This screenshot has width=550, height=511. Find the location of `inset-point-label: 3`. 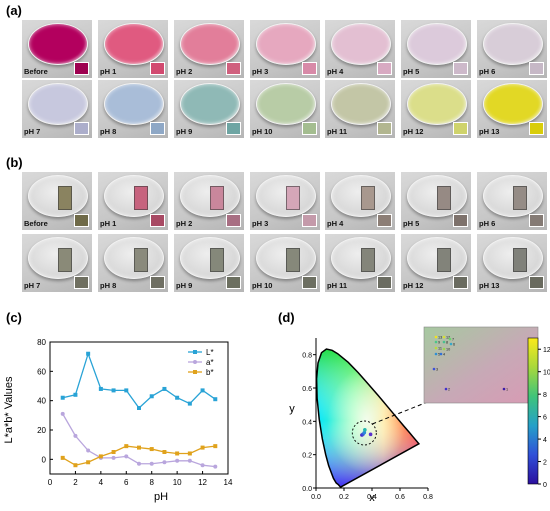

inset-point-label: 3 is located at coordinates (437, 370).